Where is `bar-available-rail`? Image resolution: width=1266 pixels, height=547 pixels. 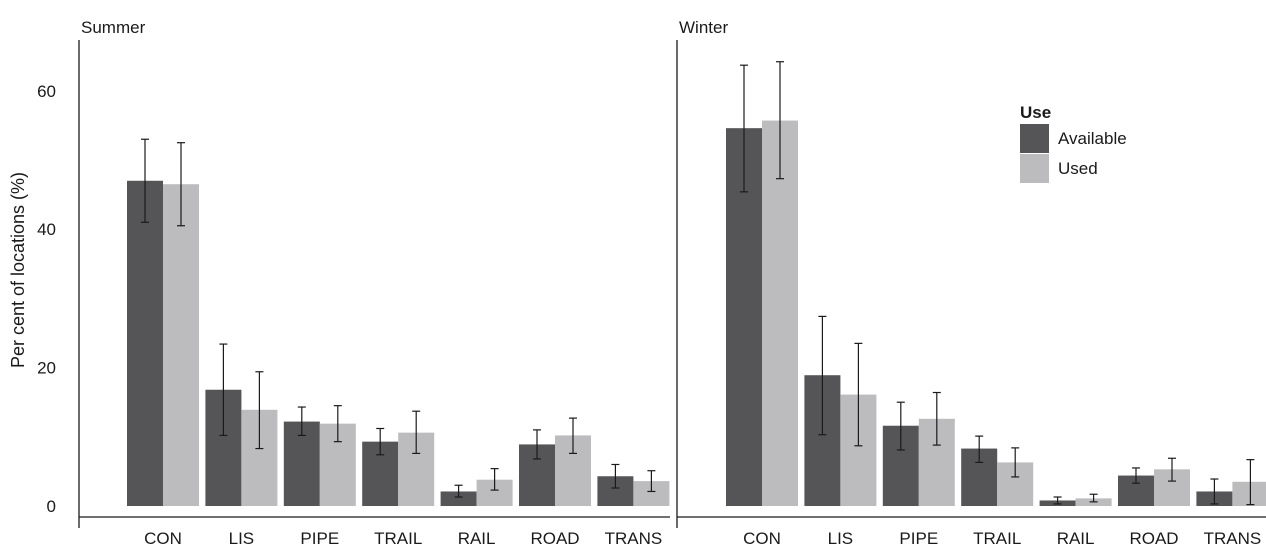 bar-available-rail is located at coordinates (458, 498).